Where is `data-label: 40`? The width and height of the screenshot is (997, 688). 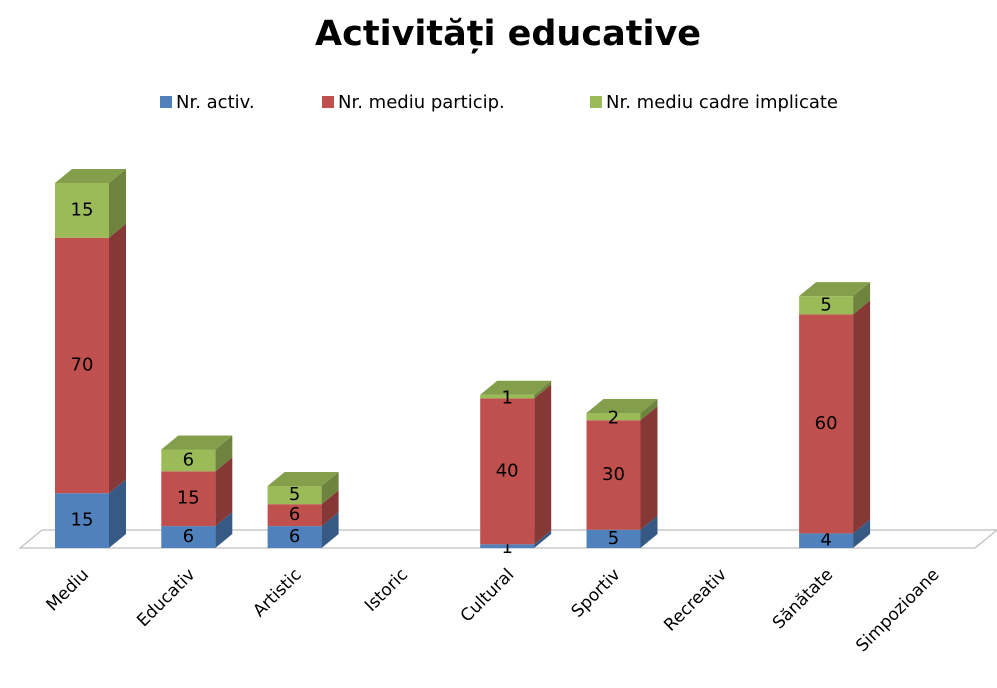
data-label: 40 is located at coordinates (507, 470).